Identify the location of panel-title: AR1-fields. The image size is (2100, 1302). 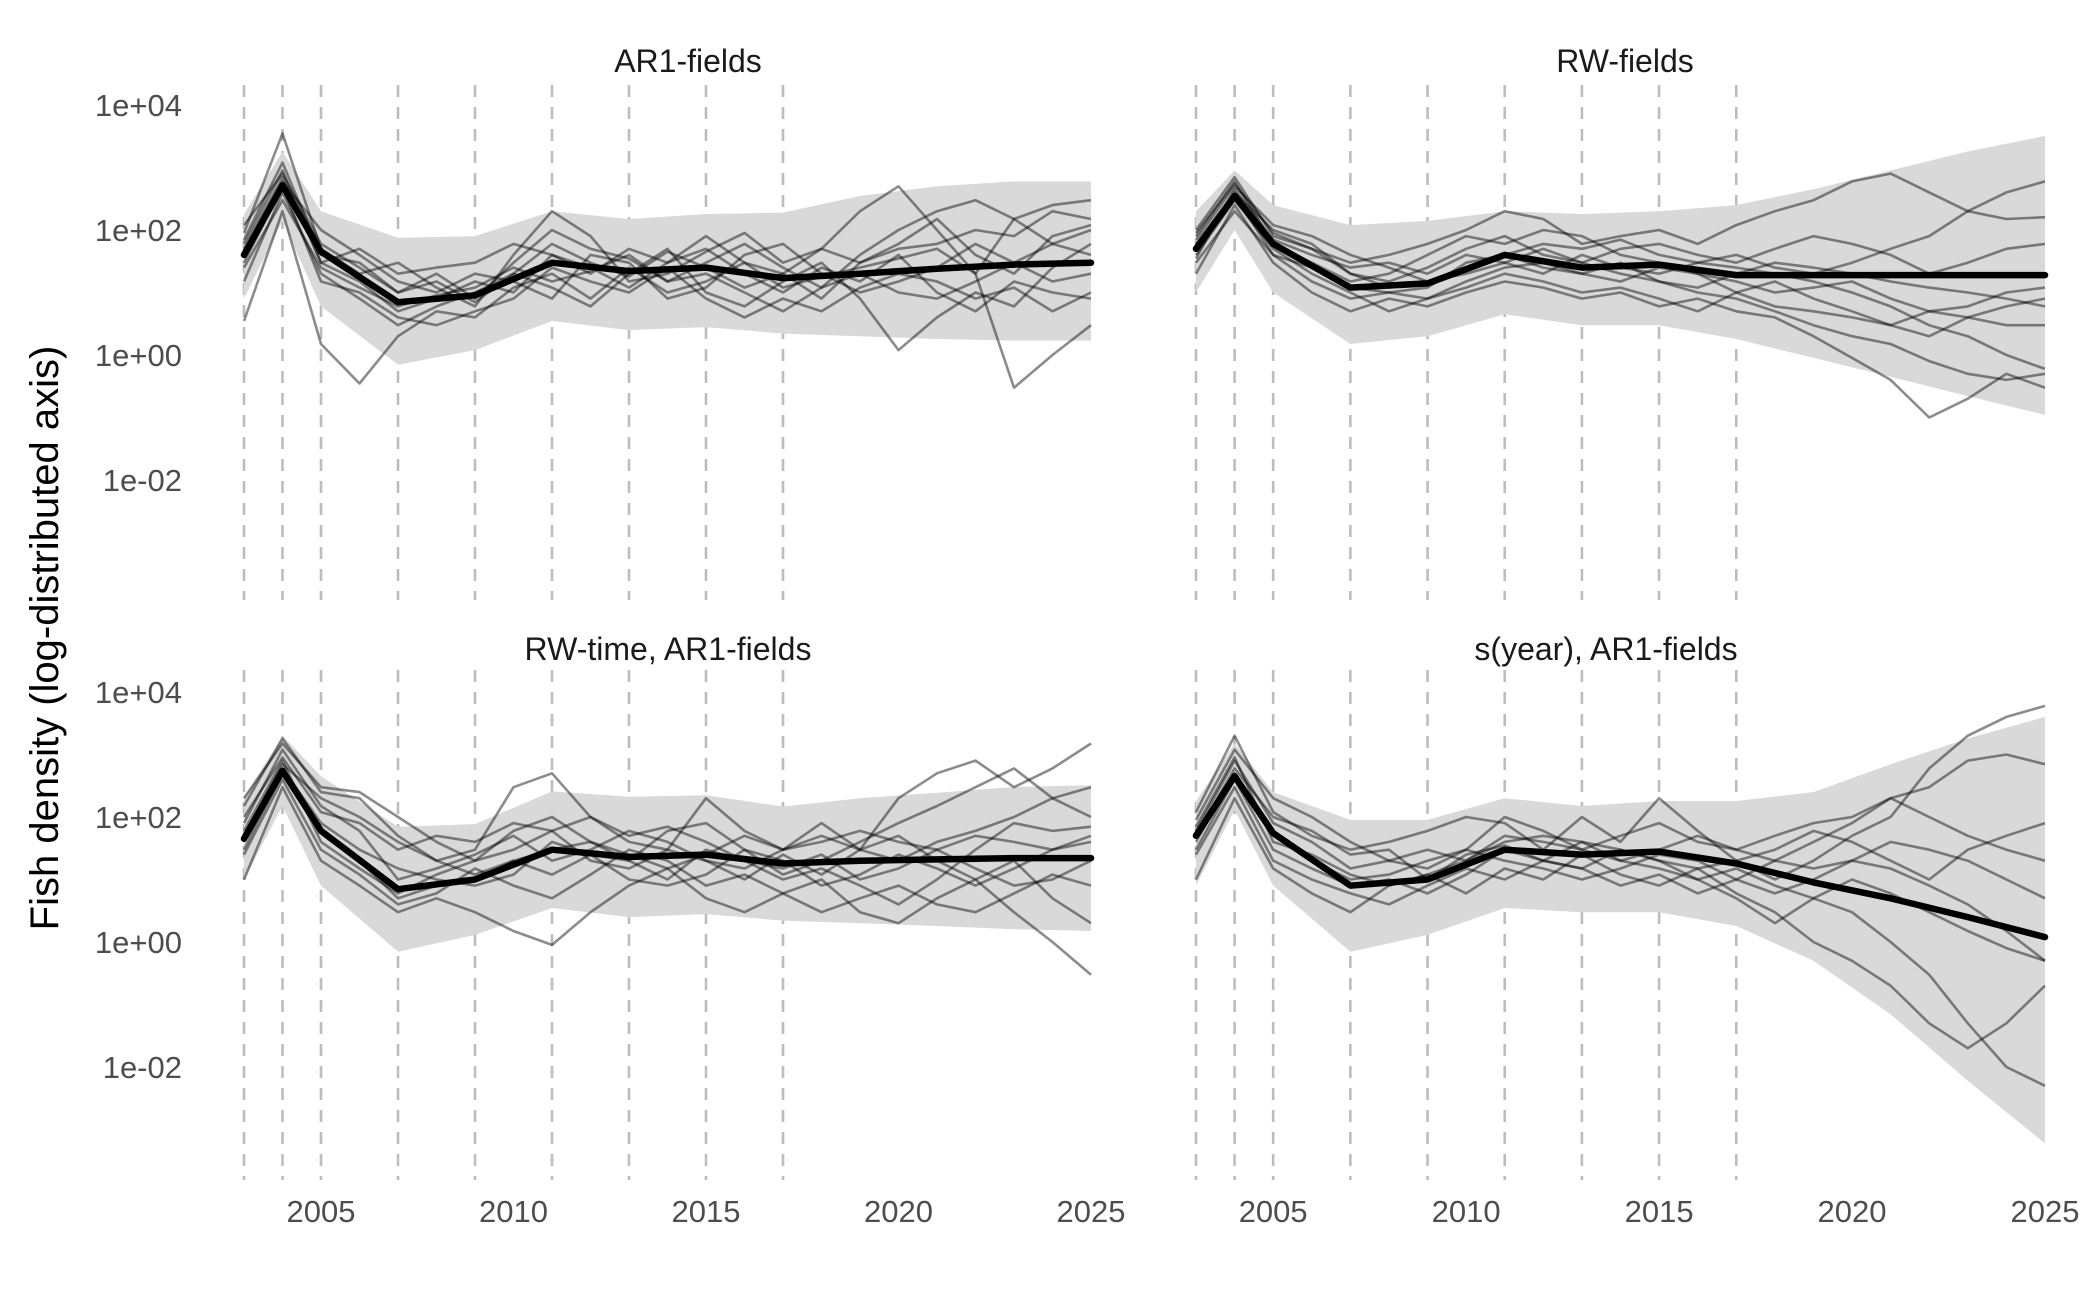
(688, 61).